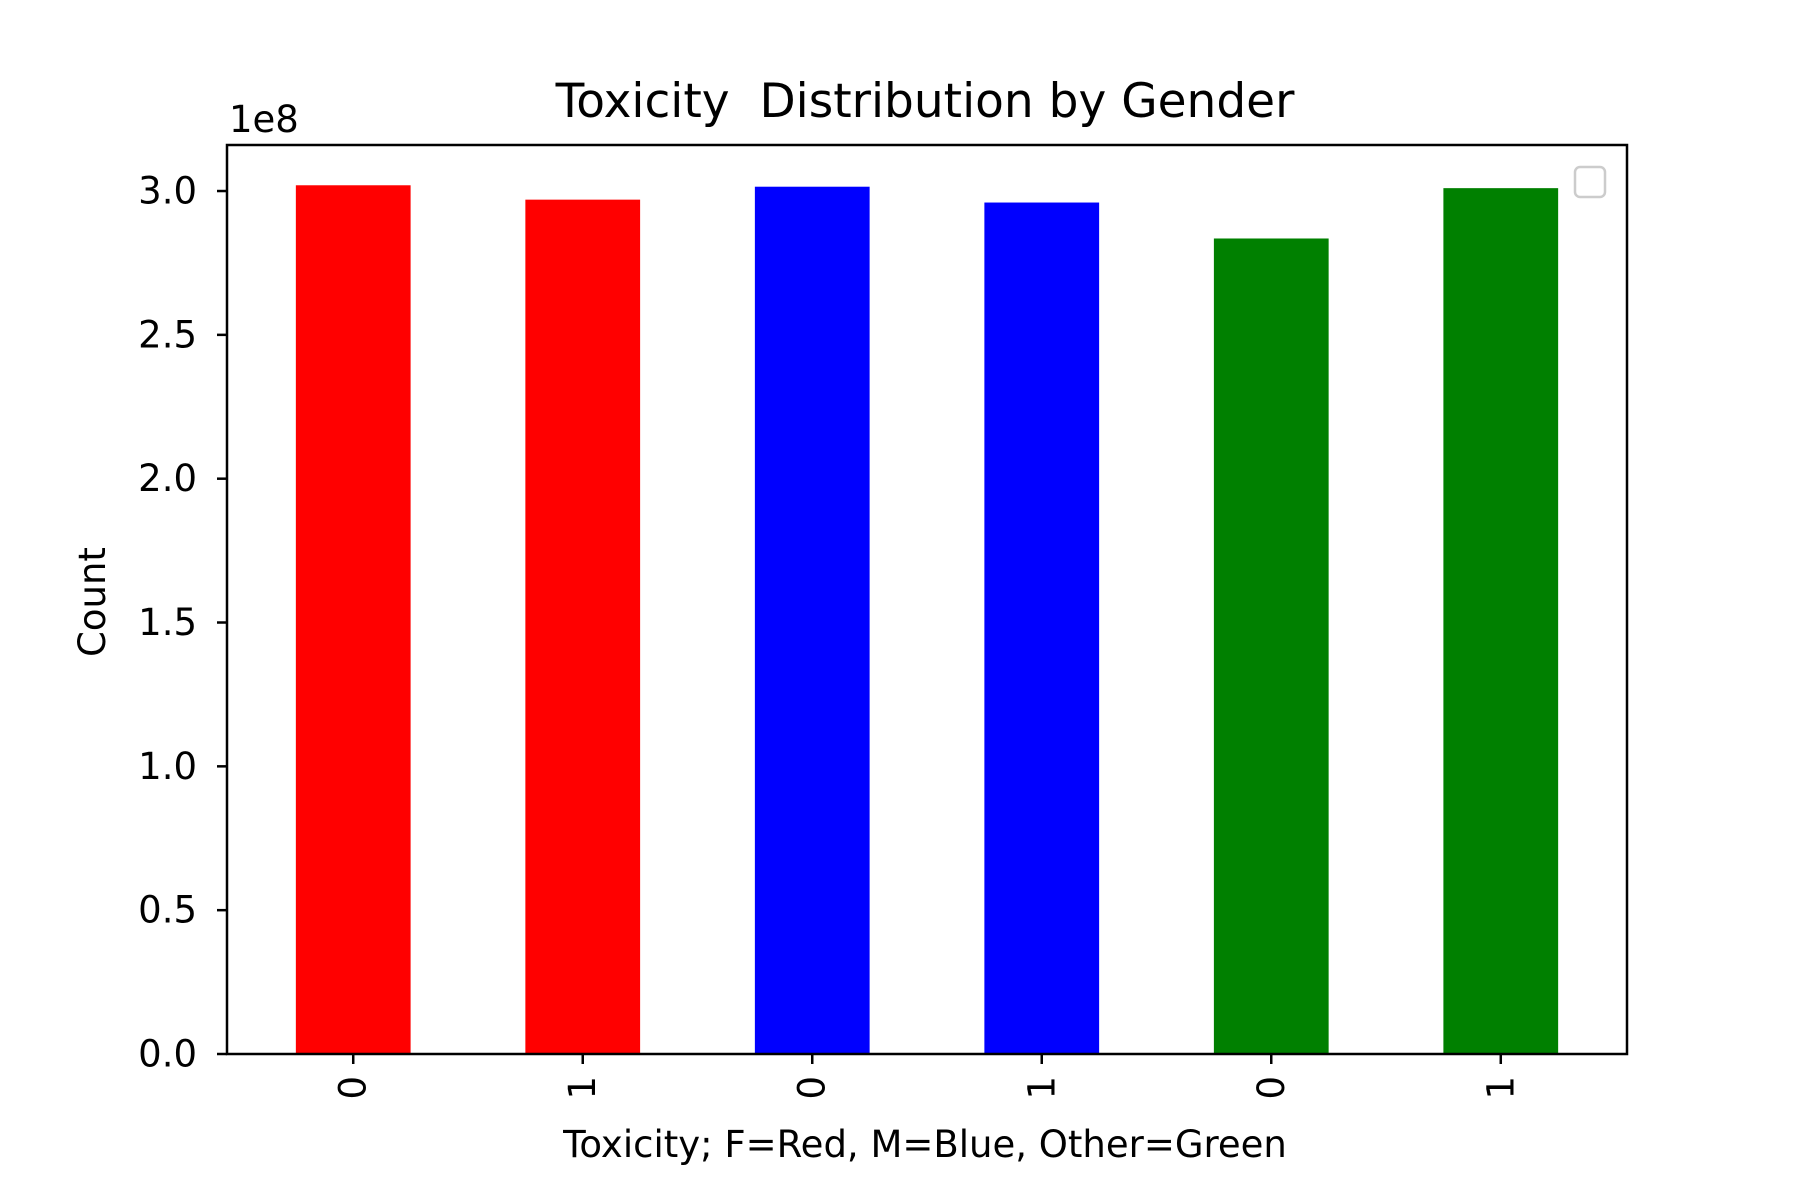  I want to click on chart-title: Toxicity Distribution by Gender, so click(925, 101).